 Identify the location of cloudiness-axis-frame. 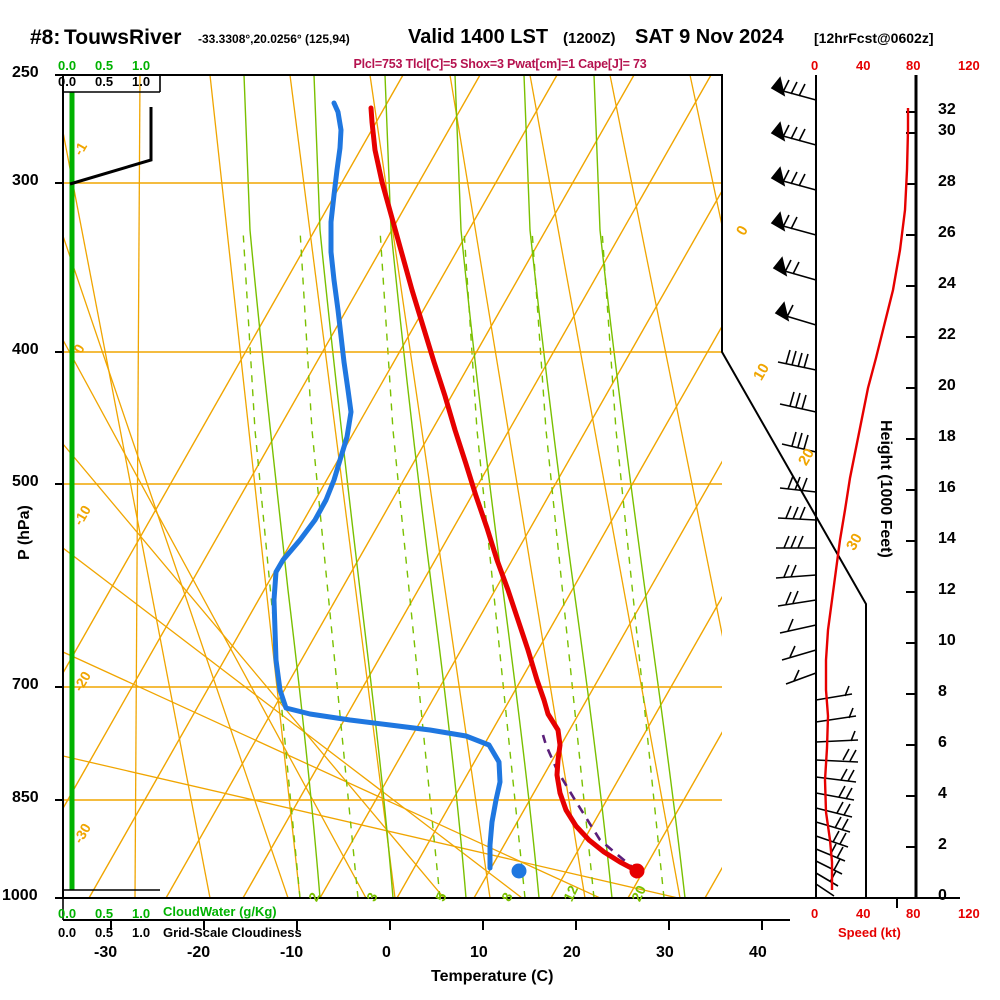
(111, 84).